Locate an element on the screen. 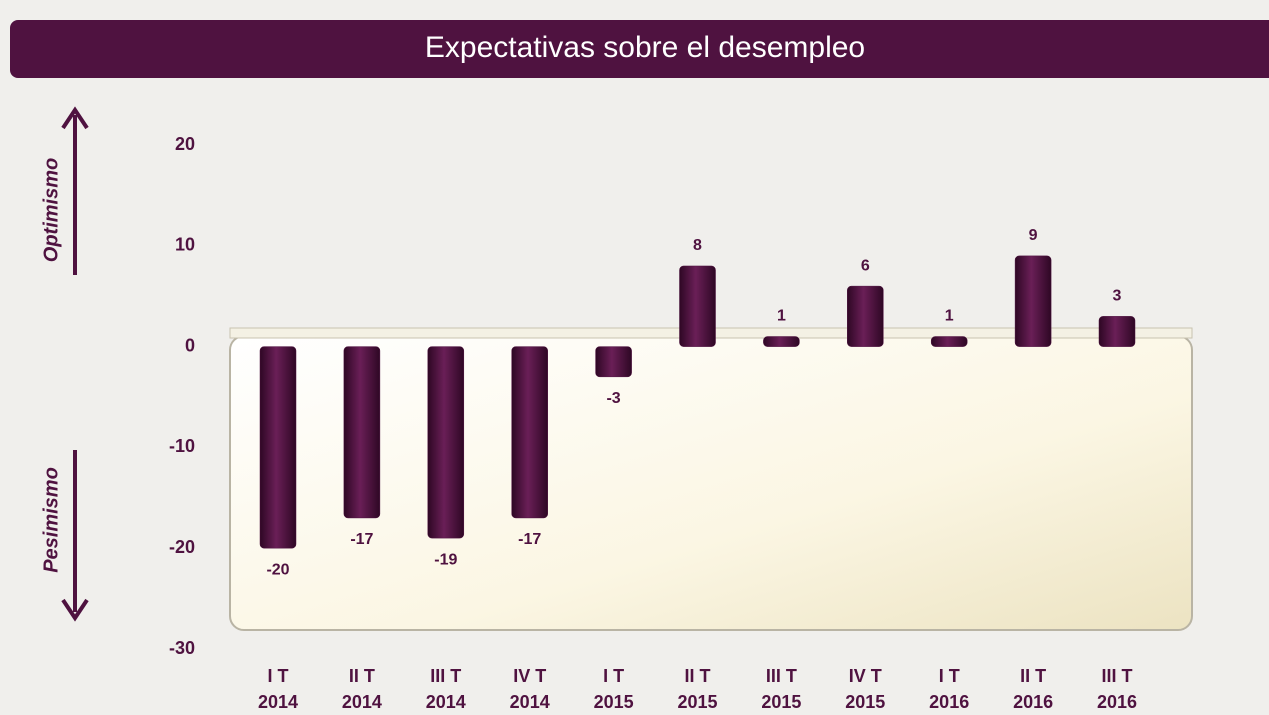 The image size is (1269, 715). value-label: -20 is located at coordinates (277, 569).